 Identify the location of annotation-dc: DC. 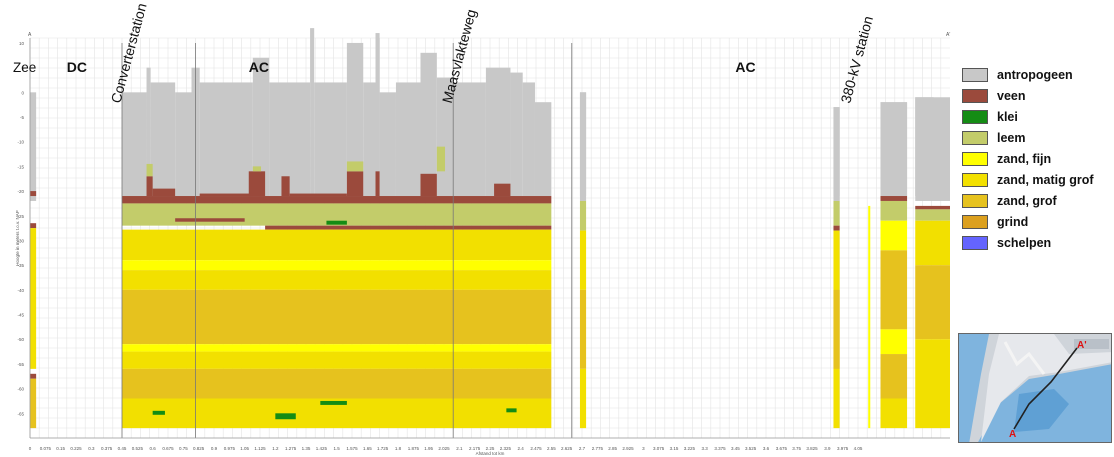
(77, 67).